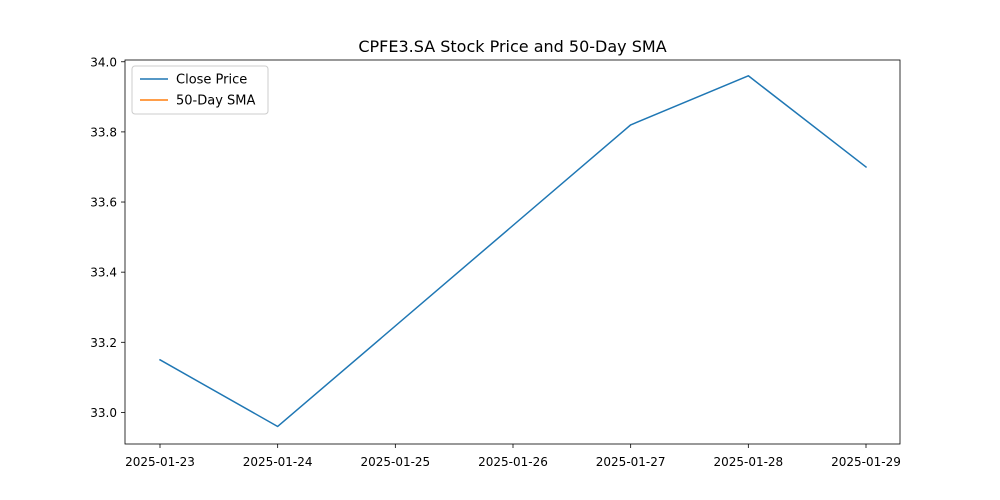 This screenshot has width=1000, height=500. I want to click on y-tick-label: 33.2, so click(103, 343).